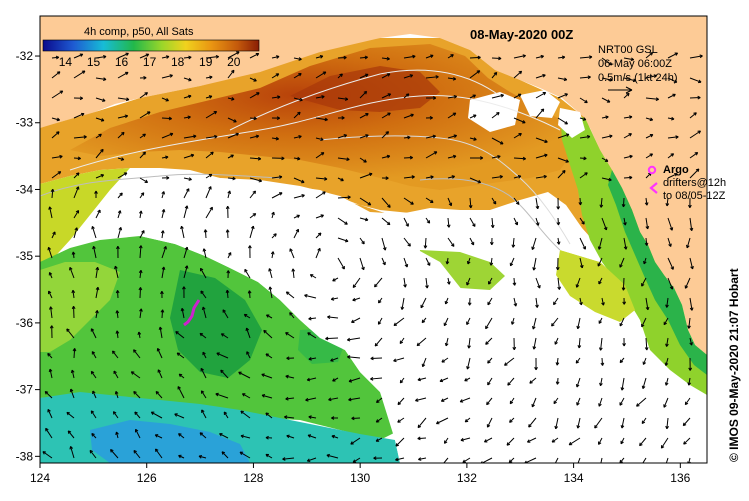  I want to click on y-tick-label: -33, so click(25, 123).